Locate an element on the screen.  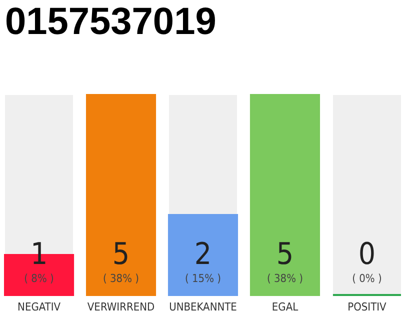
data-label: 2 is located at coordinates (203, 254).